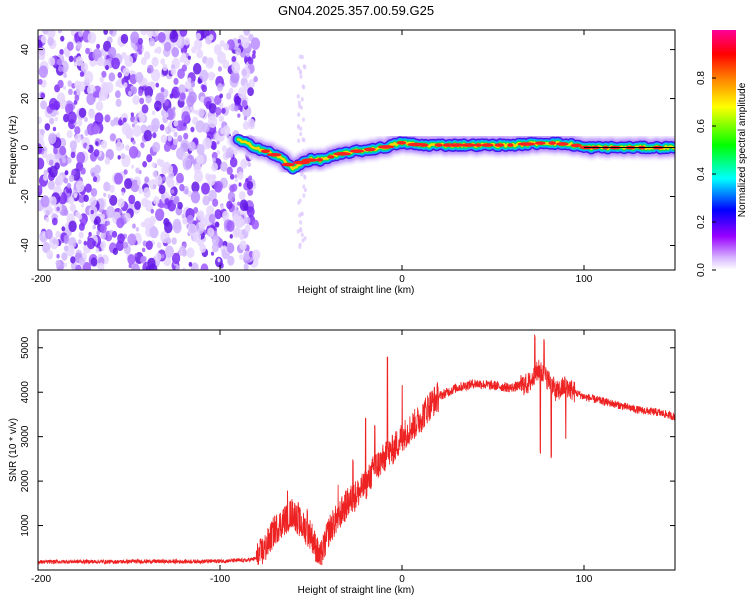 The image size is (750, 600). What do you see at coordinates (701, 126) in the screenshot?
I see `colorbar-tick-label: 0.6` at bounding box center [701, 126].